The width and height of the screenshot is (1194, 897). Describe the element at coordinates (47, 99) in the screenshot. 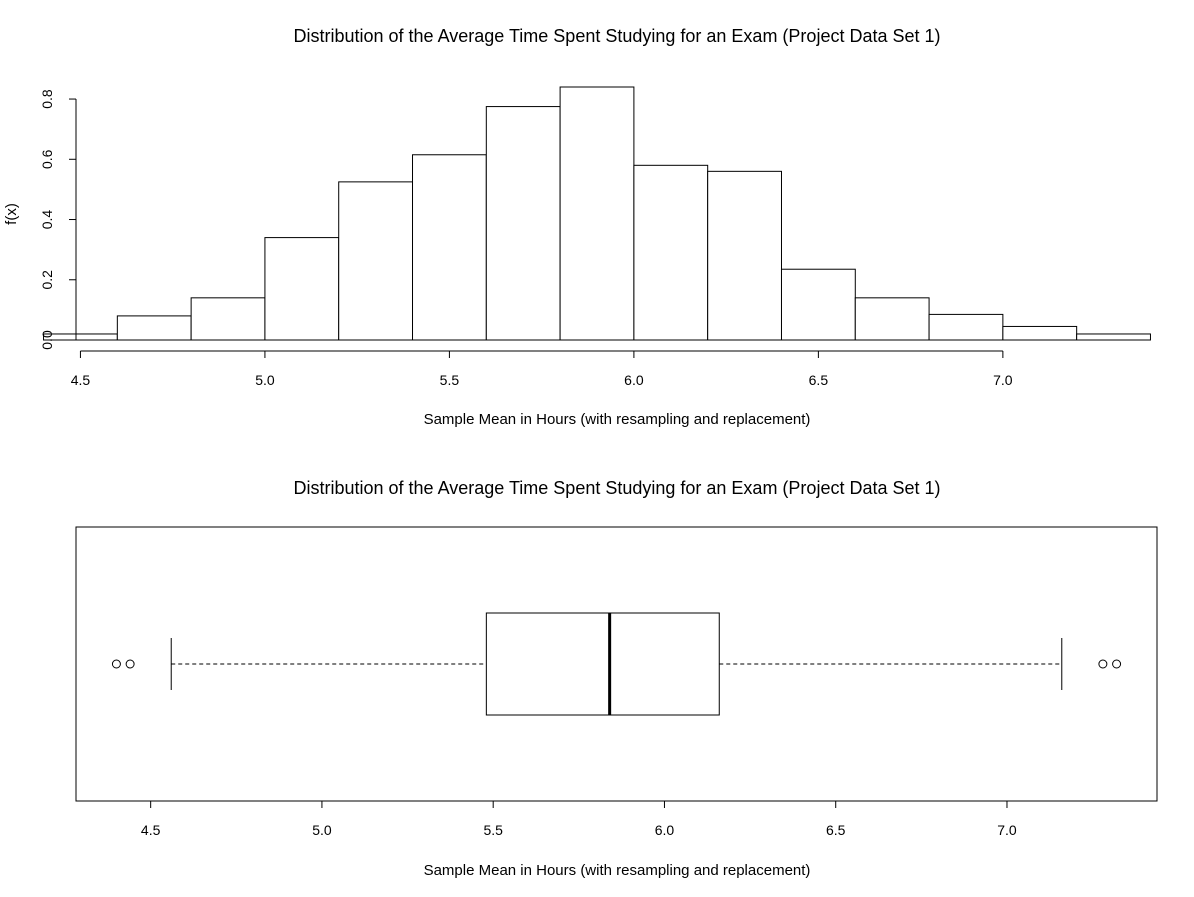

I see `histogram-y-tick-label: 0.8` at that location.